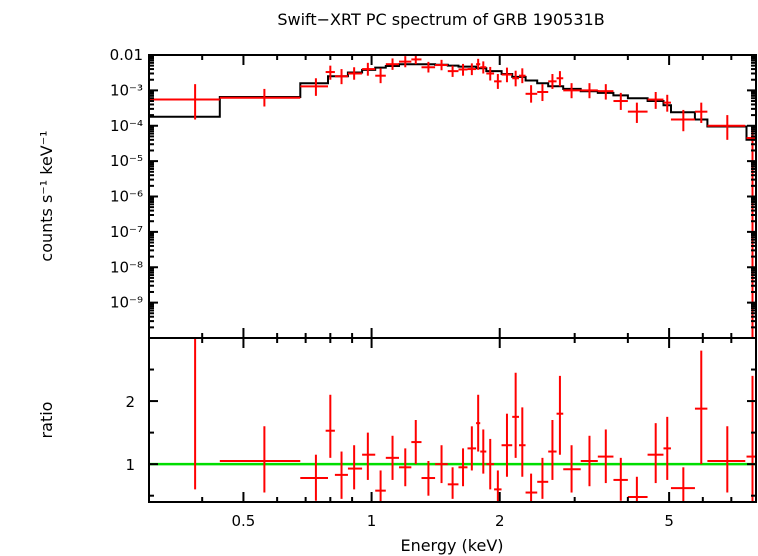  What do you see at coordinates (126, 55) in the screenshot?
I see `spectrum-y-tick-label: 0.01` at bounding box center [126, 55].